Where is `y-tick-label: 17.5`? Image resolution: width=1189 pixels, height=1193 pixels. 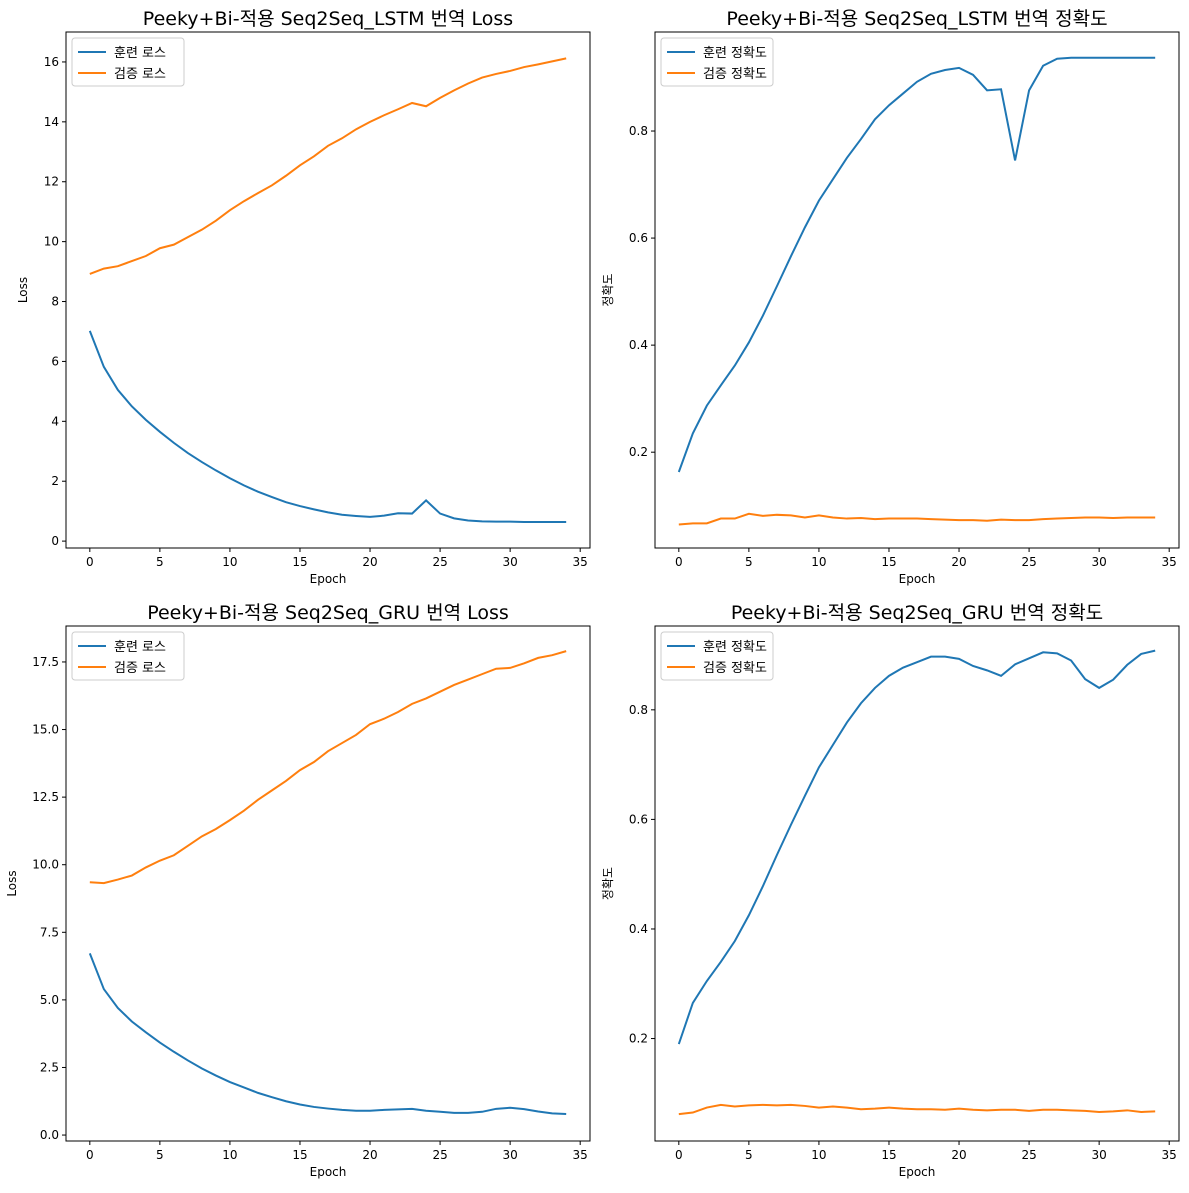 y-tick-label: 17.5 is located at coordinates (45, 662).